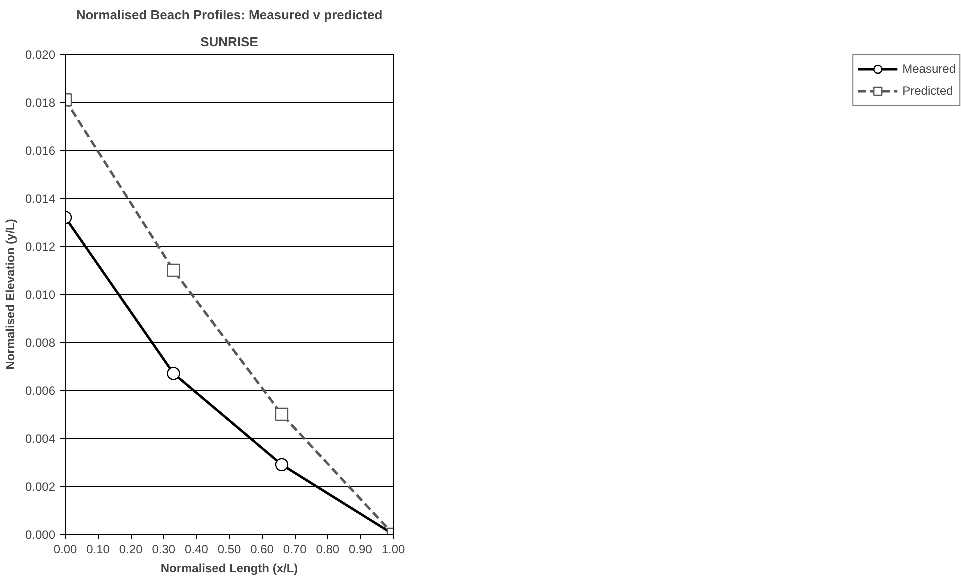 The height and width of the screenshot is (578, 961). Describe the element at coordinates (40, 439) in the screenshot. I see `y-tick-label: 0.004` at that location.